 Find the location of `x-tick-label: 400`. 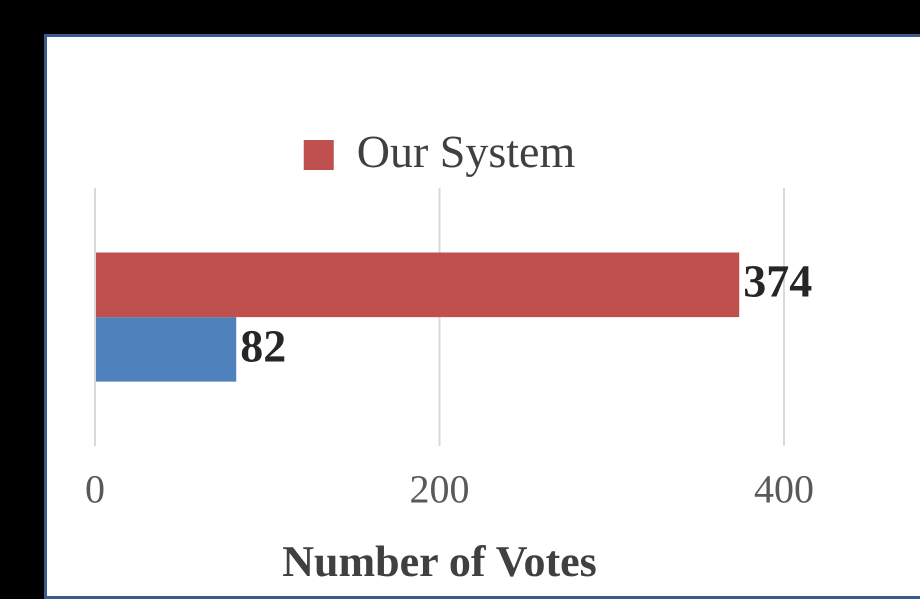

x-tick-label: 400 is located at coordinates (784, 489).